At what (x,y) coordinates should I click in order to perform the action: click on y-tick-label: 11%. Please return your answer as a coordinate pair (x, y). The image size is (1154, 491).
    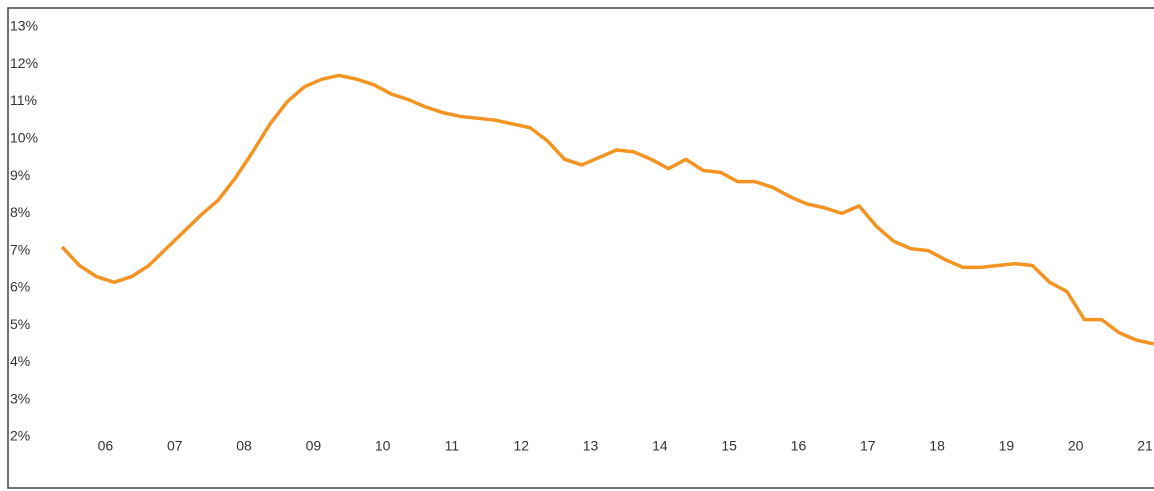
    Looking at the image, I should click on (23, 100).